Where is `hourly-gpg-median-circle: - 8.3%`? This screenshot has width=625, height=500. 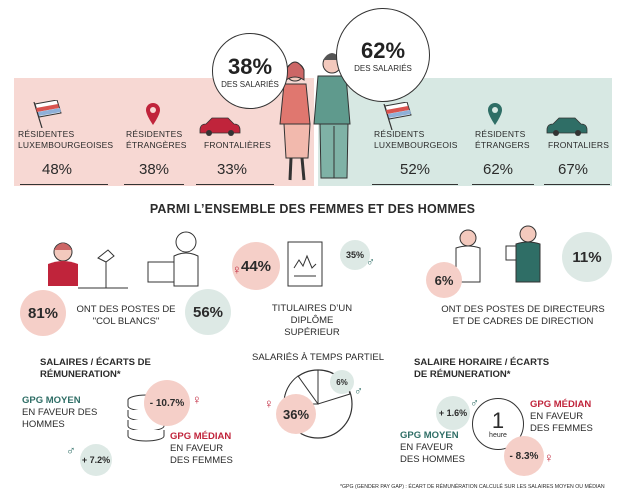 hourly-gpg-median-circle: - 8.3% is located at coordinates (524, 456).